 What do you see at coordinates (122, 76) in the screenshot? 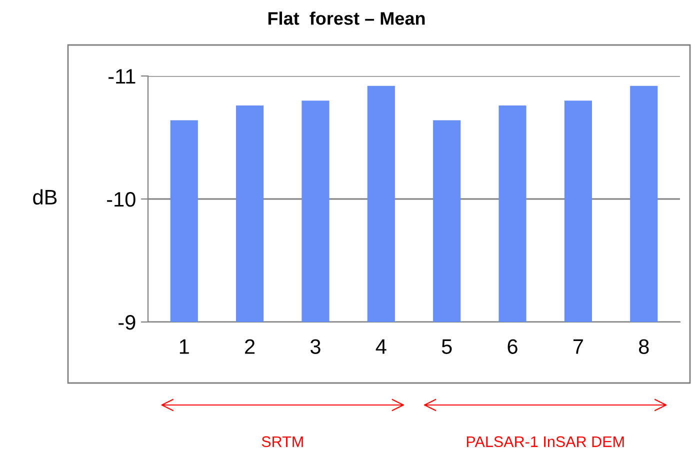
I see `y-tick-label: -11` at bounding box center [122, 76].